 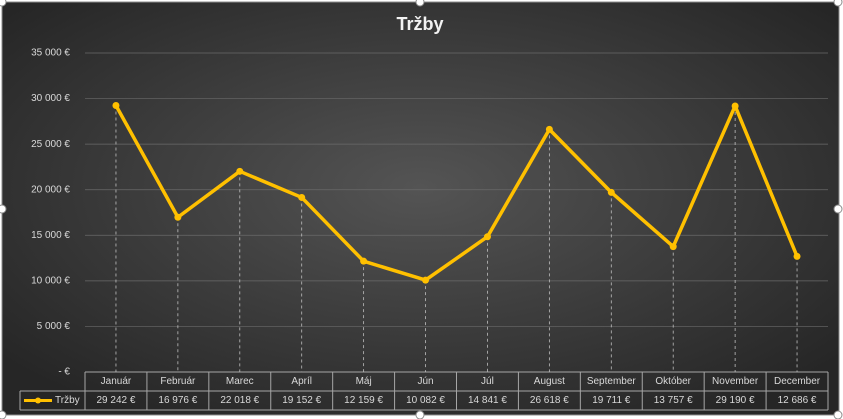 What do you see at coordinates (50, 53) in the screenshot?
I see `y-tick-label: 35 000 €` at bounding box center [50, 53].